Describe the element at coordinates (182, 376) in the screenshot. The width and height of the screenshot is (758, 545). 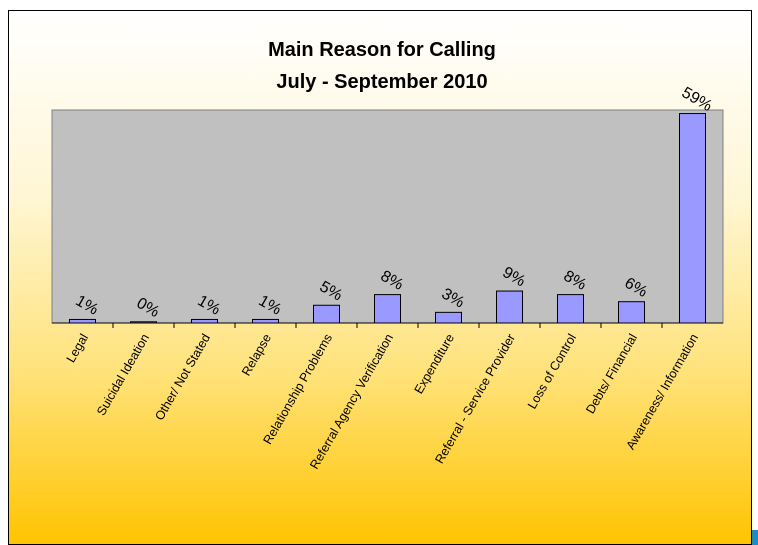
I see `category-label-2: Other/ Not Stated` at that location.